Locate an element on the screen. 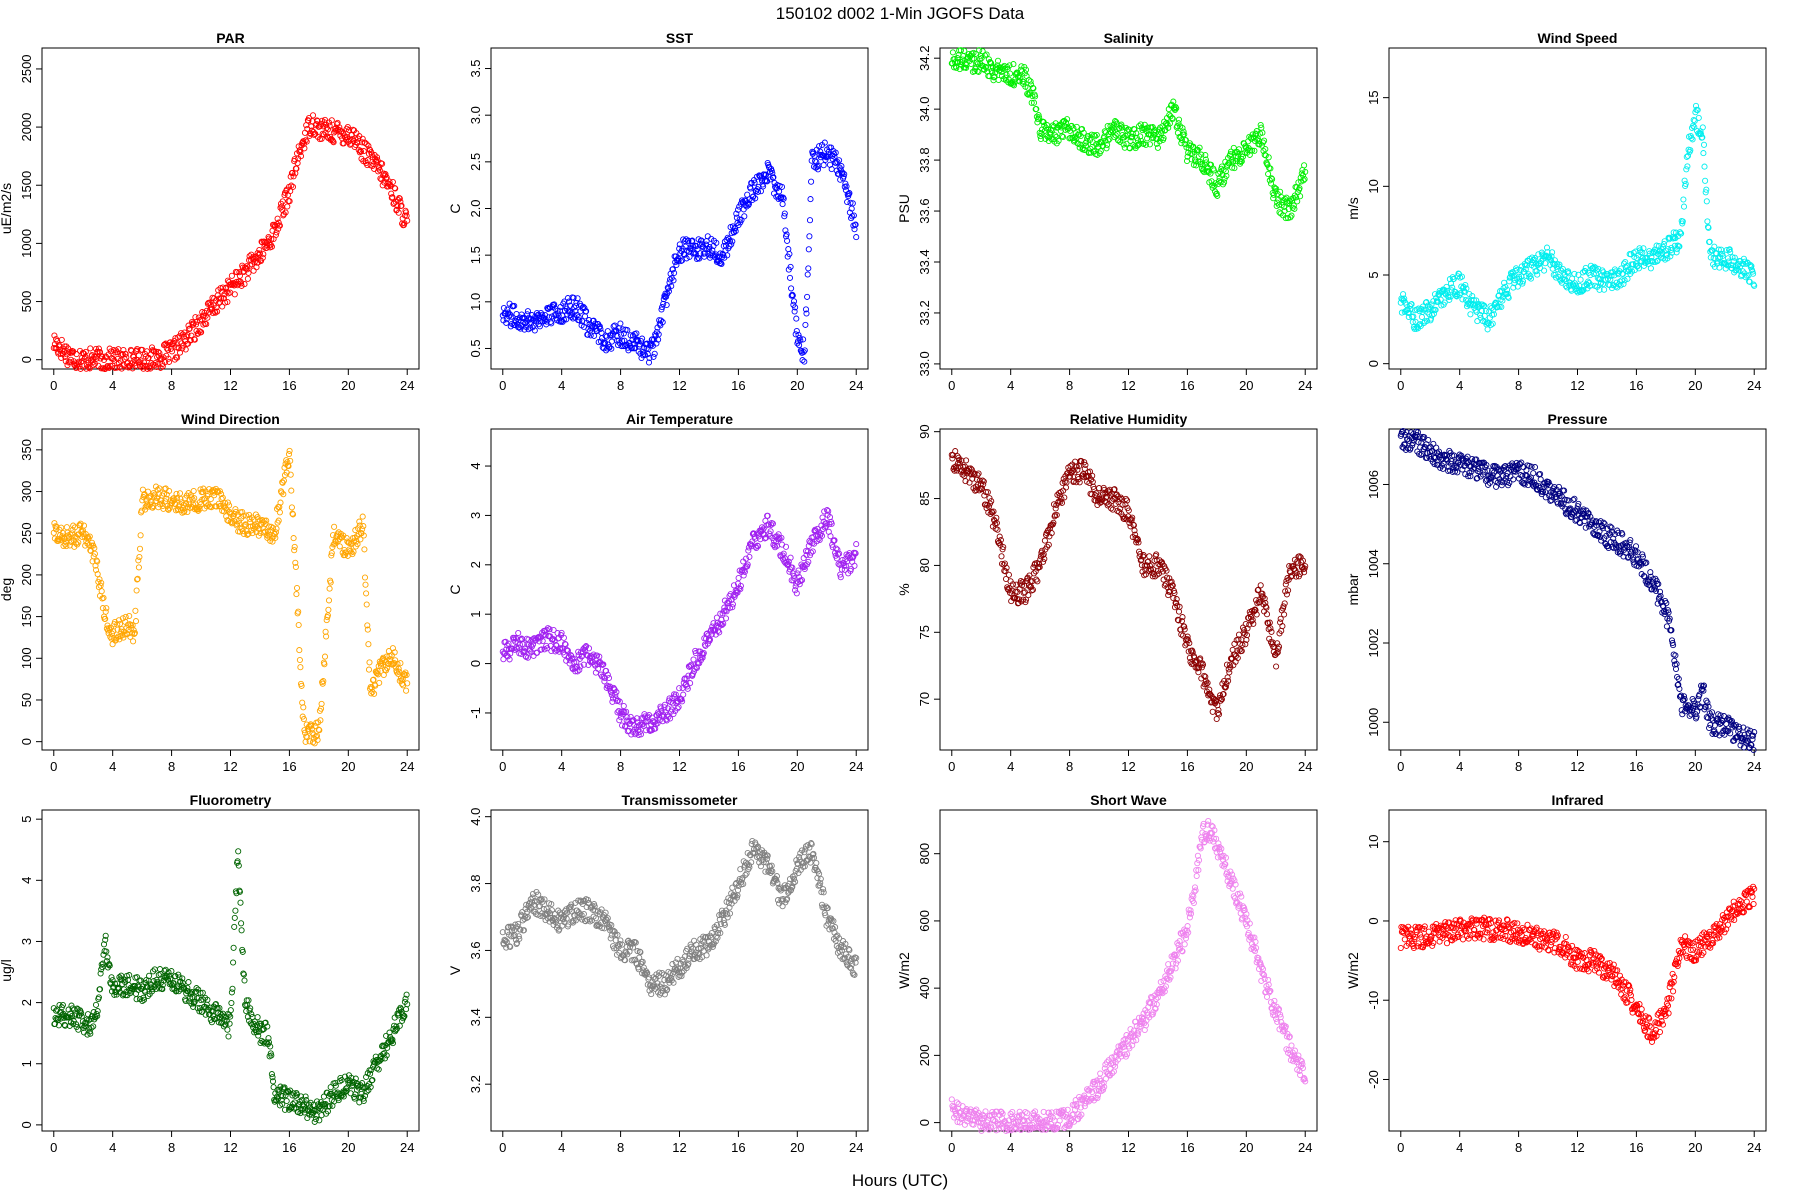 Image resolution: width=1800 pixels, height=1200 pixels. air-temperature-xtick-label: 0 is located at coordinates (502, 766).